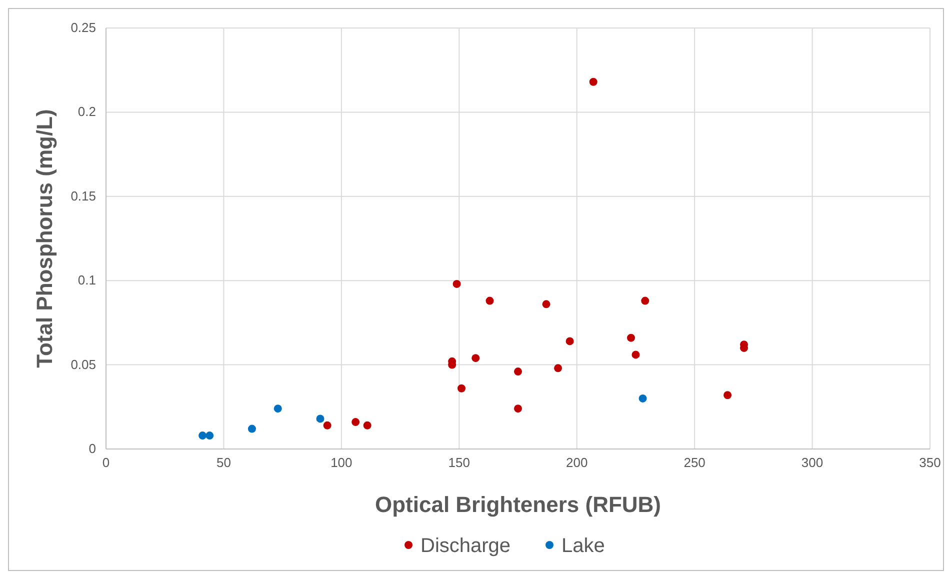 The height and width of the screenshot is (579, 952). I want to click on y-axis-title: Total Phosphorus (mg/L), so click(44, 238).